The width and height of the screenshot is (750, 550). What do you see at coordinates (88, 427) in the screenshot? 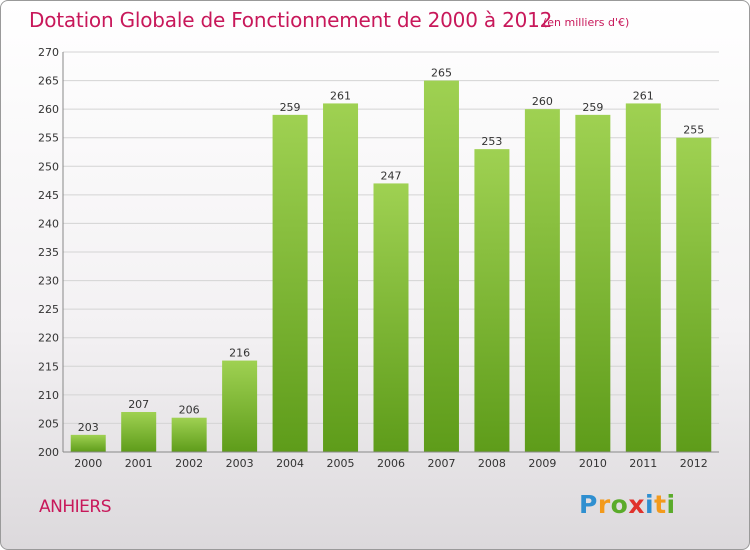
I see `data-label-2000: 203` at bounding box center [88, 427].